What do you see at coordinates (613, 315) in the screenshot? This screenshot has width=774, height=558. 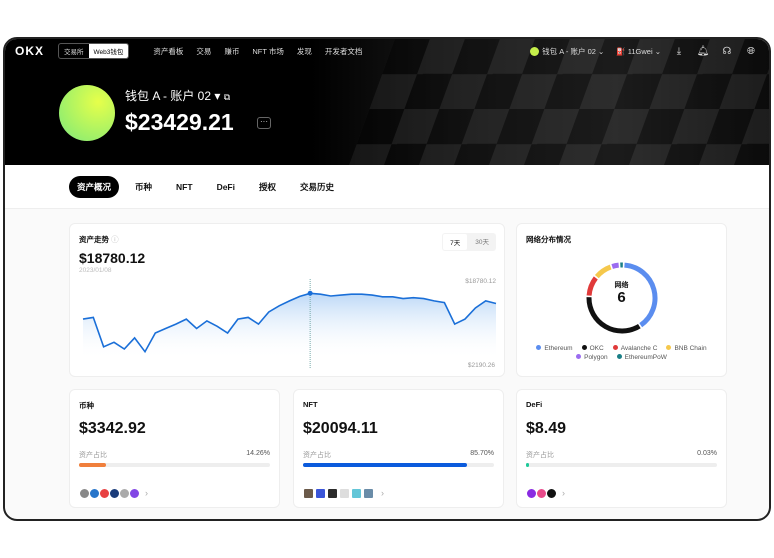 I see `donut-slice-okc` at bounding box center [613, 315].